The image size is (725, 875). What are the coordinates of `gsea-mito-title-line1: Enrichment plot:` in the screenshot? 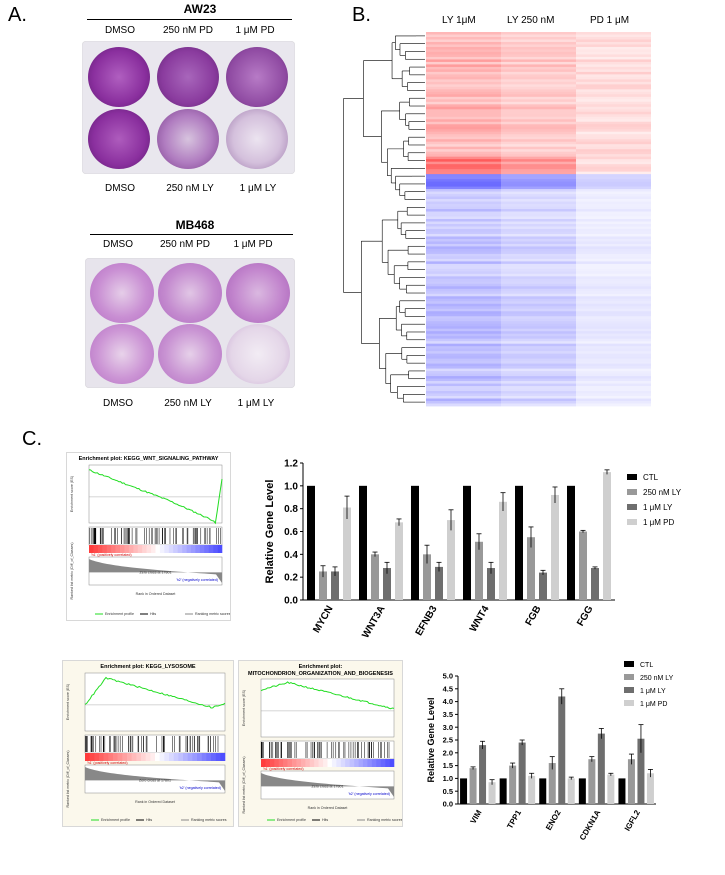 It's located at (320, 667).